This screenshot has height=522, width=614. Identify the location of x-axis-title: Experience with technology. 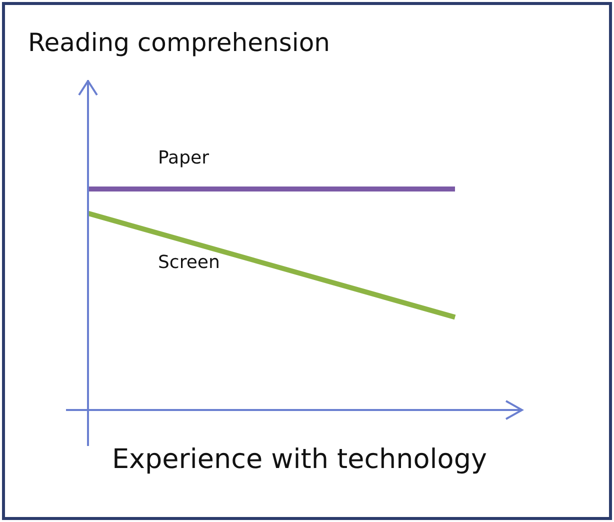
(299, 459).